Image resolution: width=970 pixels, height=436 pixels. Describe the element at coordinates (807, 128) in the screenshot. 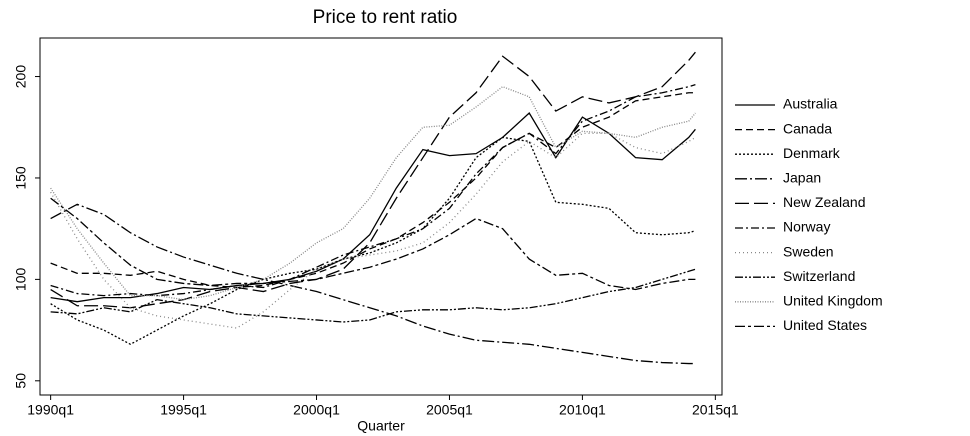

I see `legend-label: Canada` at that location.